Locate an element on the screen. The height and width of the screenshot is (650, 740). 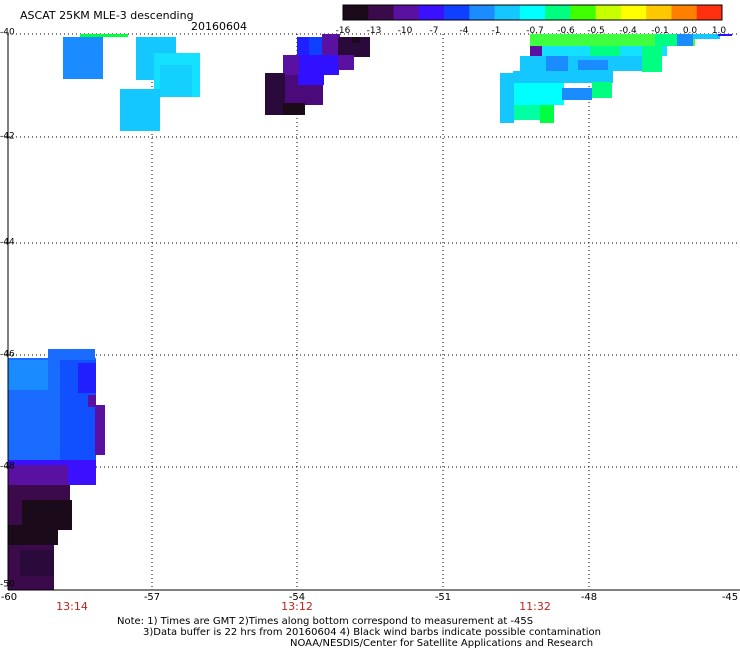
lat-label-1: -42 is located at coordinates (7, 136).